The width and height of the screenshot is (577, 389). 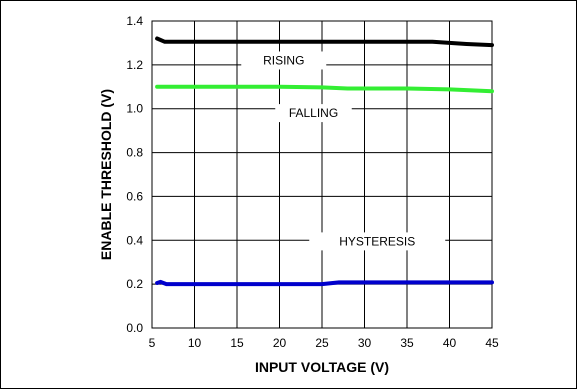 I want to click on x-tick-label: 35, so click(x=407, y=343).